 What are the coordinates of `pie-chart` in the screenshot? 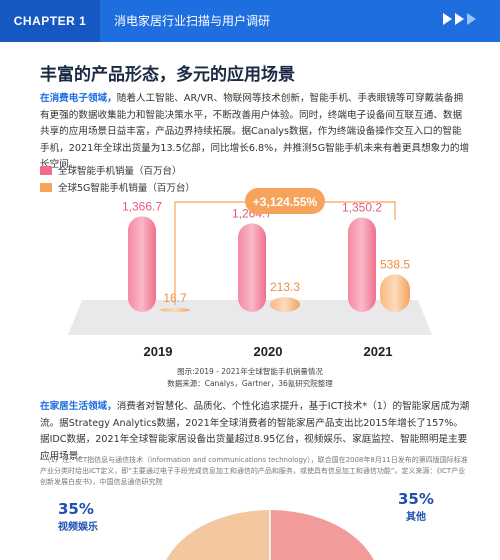 It's located at (270, 535).